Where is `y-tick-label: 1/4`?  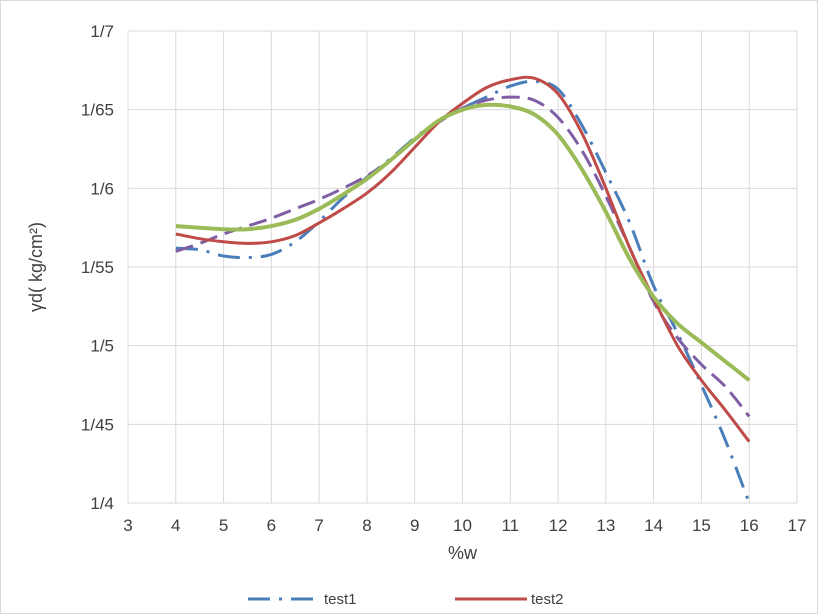 y-tick-label: 1/4 is located at coordinates (102, 503).